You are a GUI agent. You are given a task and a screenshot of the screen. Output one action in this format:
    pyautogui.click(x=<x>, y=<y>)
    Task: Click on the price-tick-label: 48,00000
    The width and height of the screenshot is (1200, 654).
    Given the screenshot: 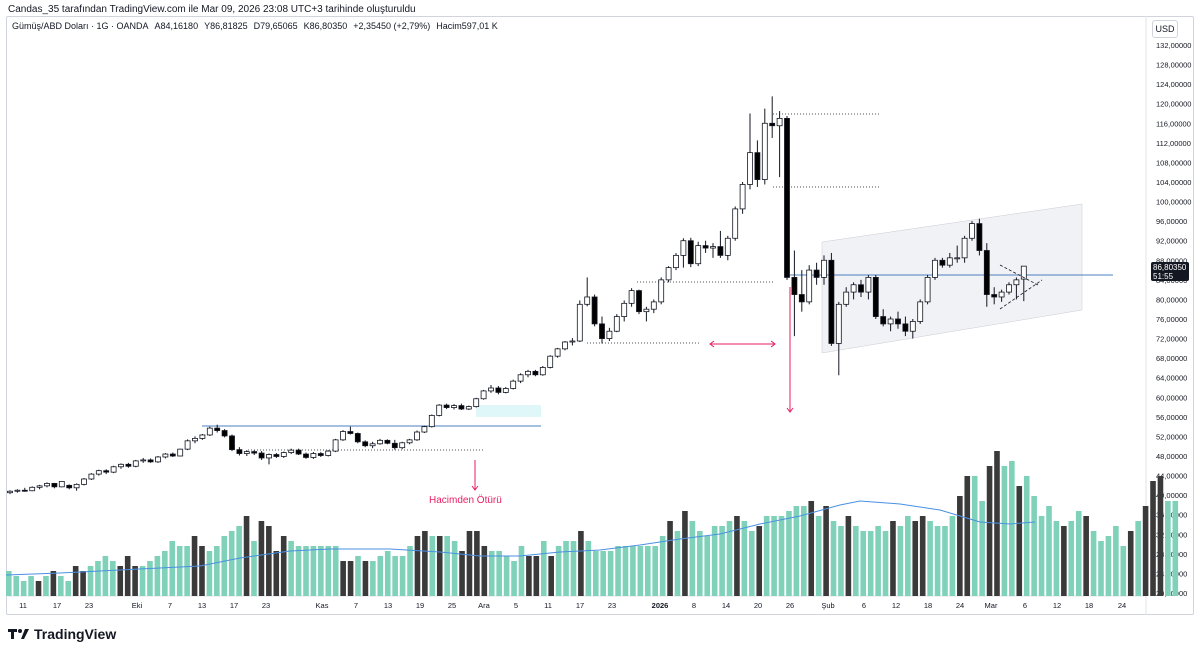 What is the action you would take?
    pyautogui.click(x=1171, y=456)
    